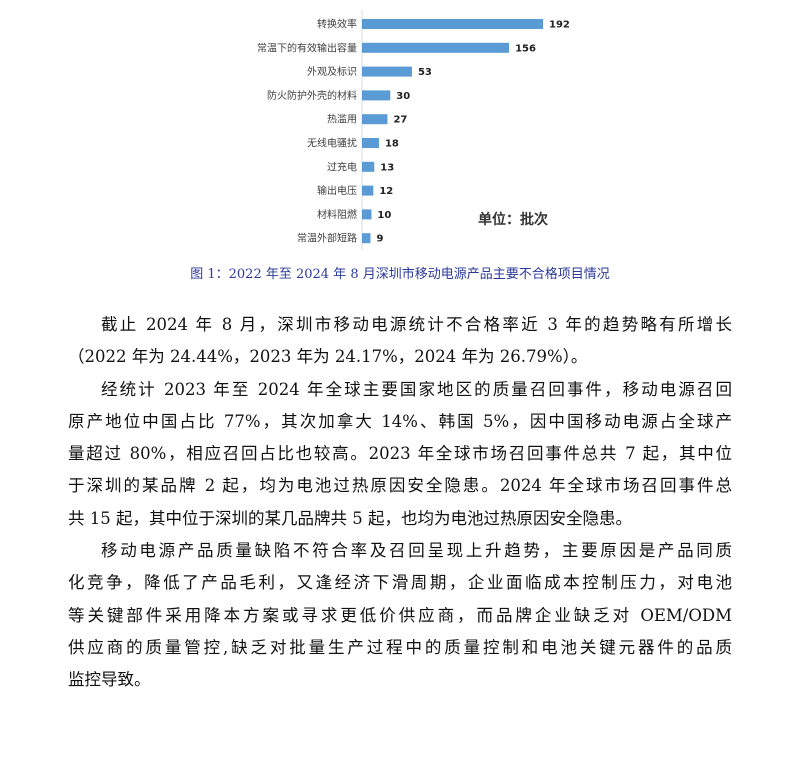 The width and height of the screenshot is (800, 764). Describe the element at coordinates (342, 166) in the screenshot. I see `category-label: 过充电` at that location.